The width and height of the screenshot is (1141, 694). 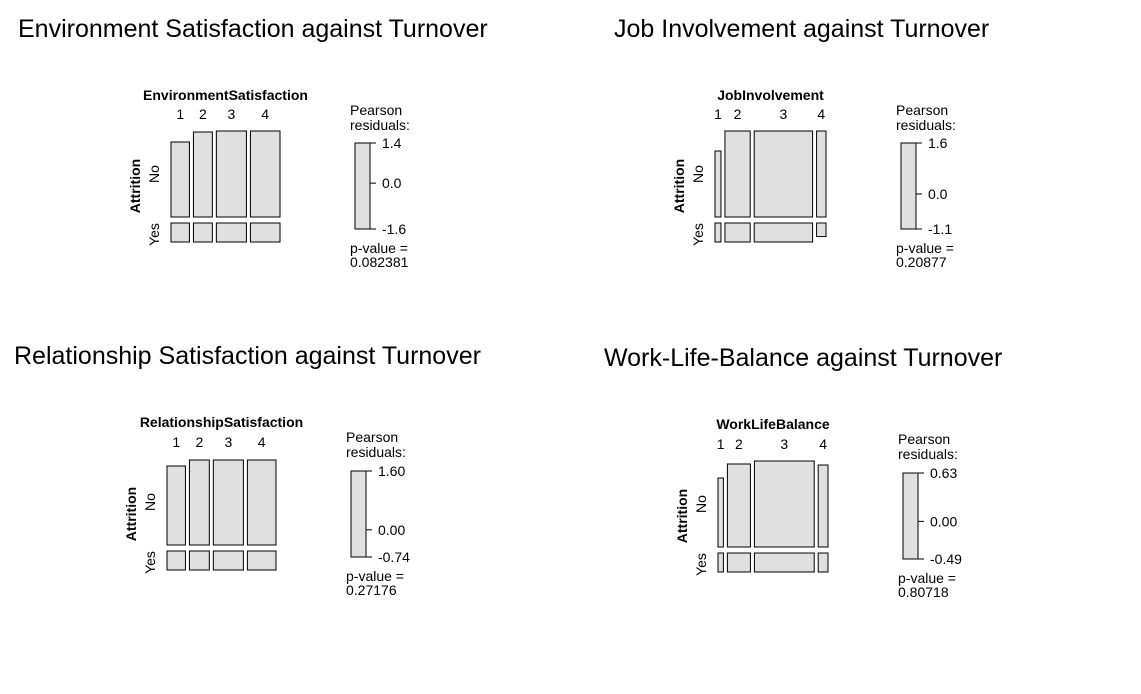 What do you see at coordinates (801, 29) in the screenshot?
I see `chart-title: Job Involvement against Turnover` at bounding box center [801, 29].